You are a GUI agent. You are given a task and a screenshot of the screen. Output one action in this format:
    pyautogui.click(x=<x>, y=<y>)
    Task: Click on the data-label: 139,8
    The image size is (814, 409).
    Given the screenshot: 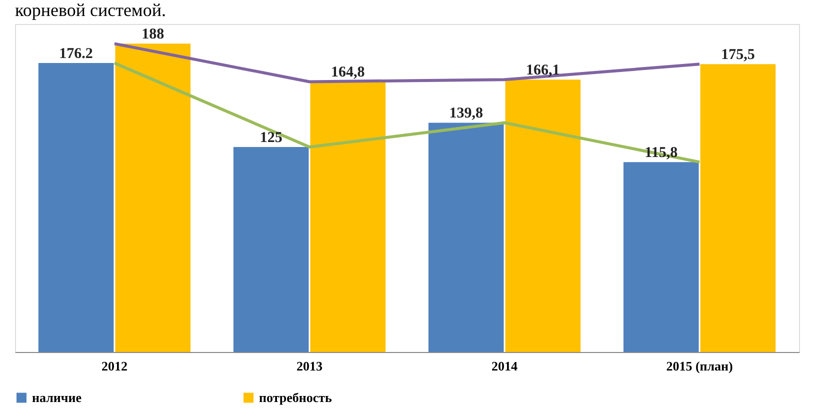 What is the action you would take?
    pyautogui.click(x=466, y=114)
    